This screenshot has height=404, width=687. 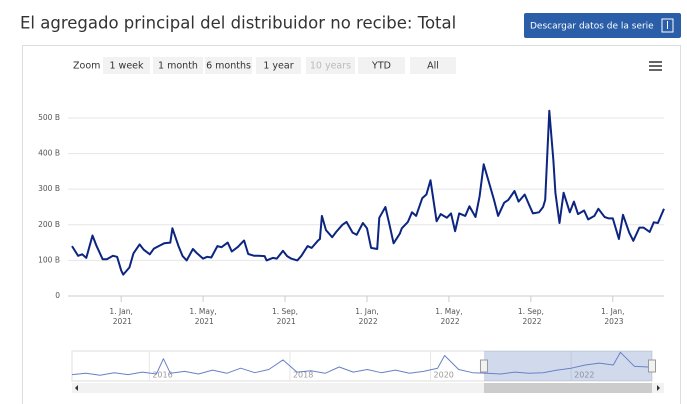 What do you see at coordinates (567, 366) in the screenshot?
I see `navigator-selection` at bounding box center [567, 366].